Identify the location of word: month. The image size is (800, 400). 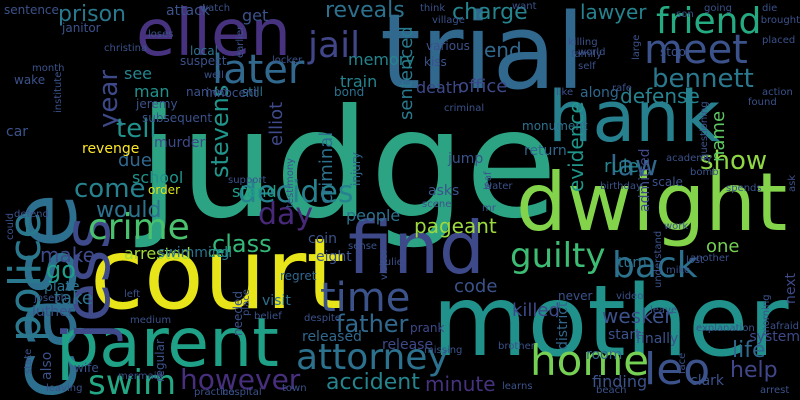
(48, 68).